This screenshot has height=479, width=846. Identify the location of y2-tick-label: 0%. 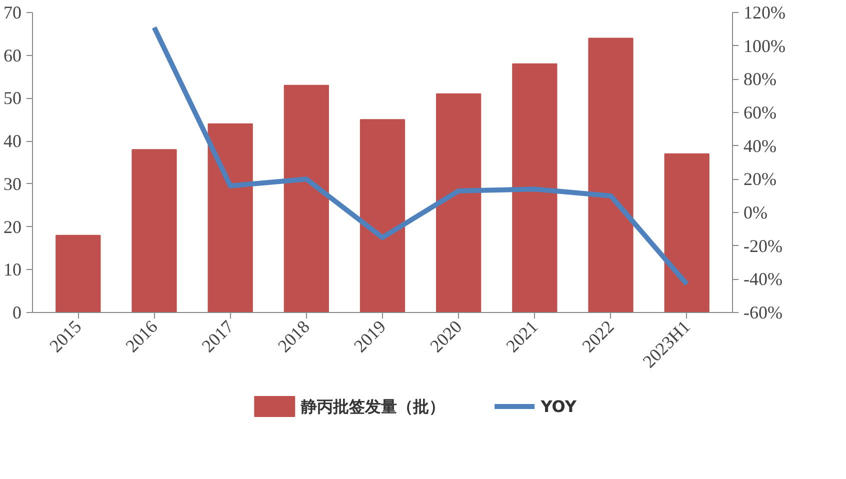
(756, 212).